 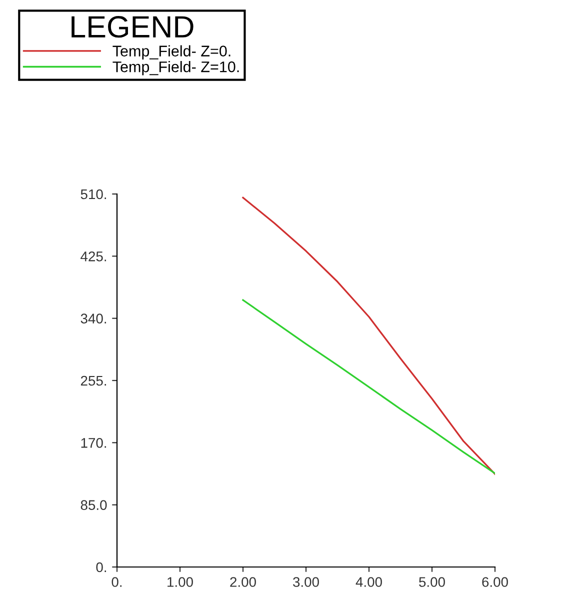 What do you see at coordinates (93, 505) in the screenshot?
I see `y-tick-label: 85.0` at bounding box center [93, 505].